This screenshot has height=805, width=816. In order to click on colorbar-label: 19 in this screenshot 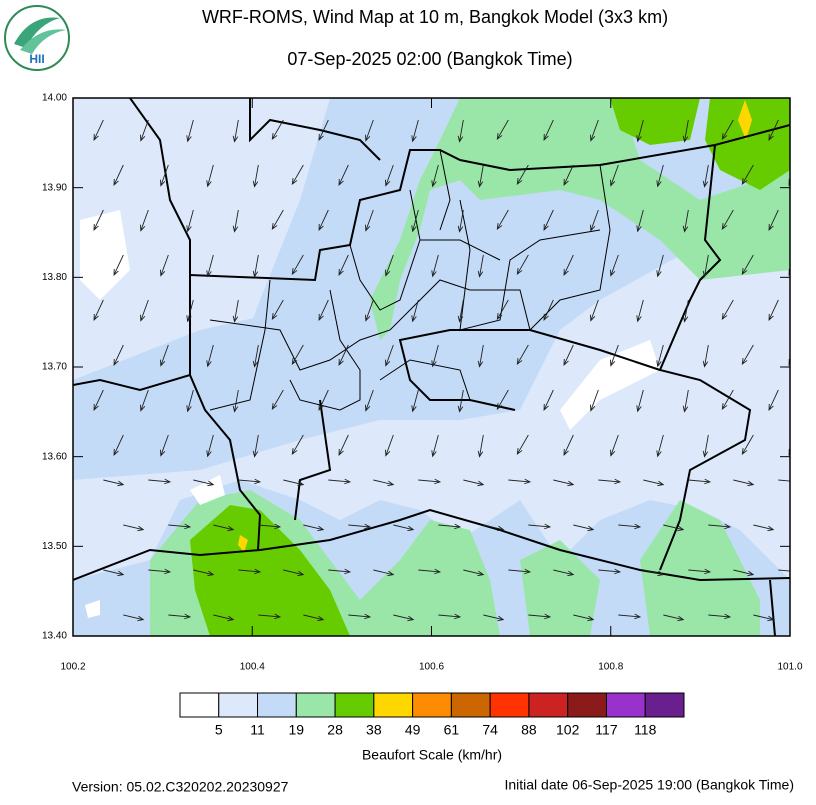, I will do `click(297, 730)`.